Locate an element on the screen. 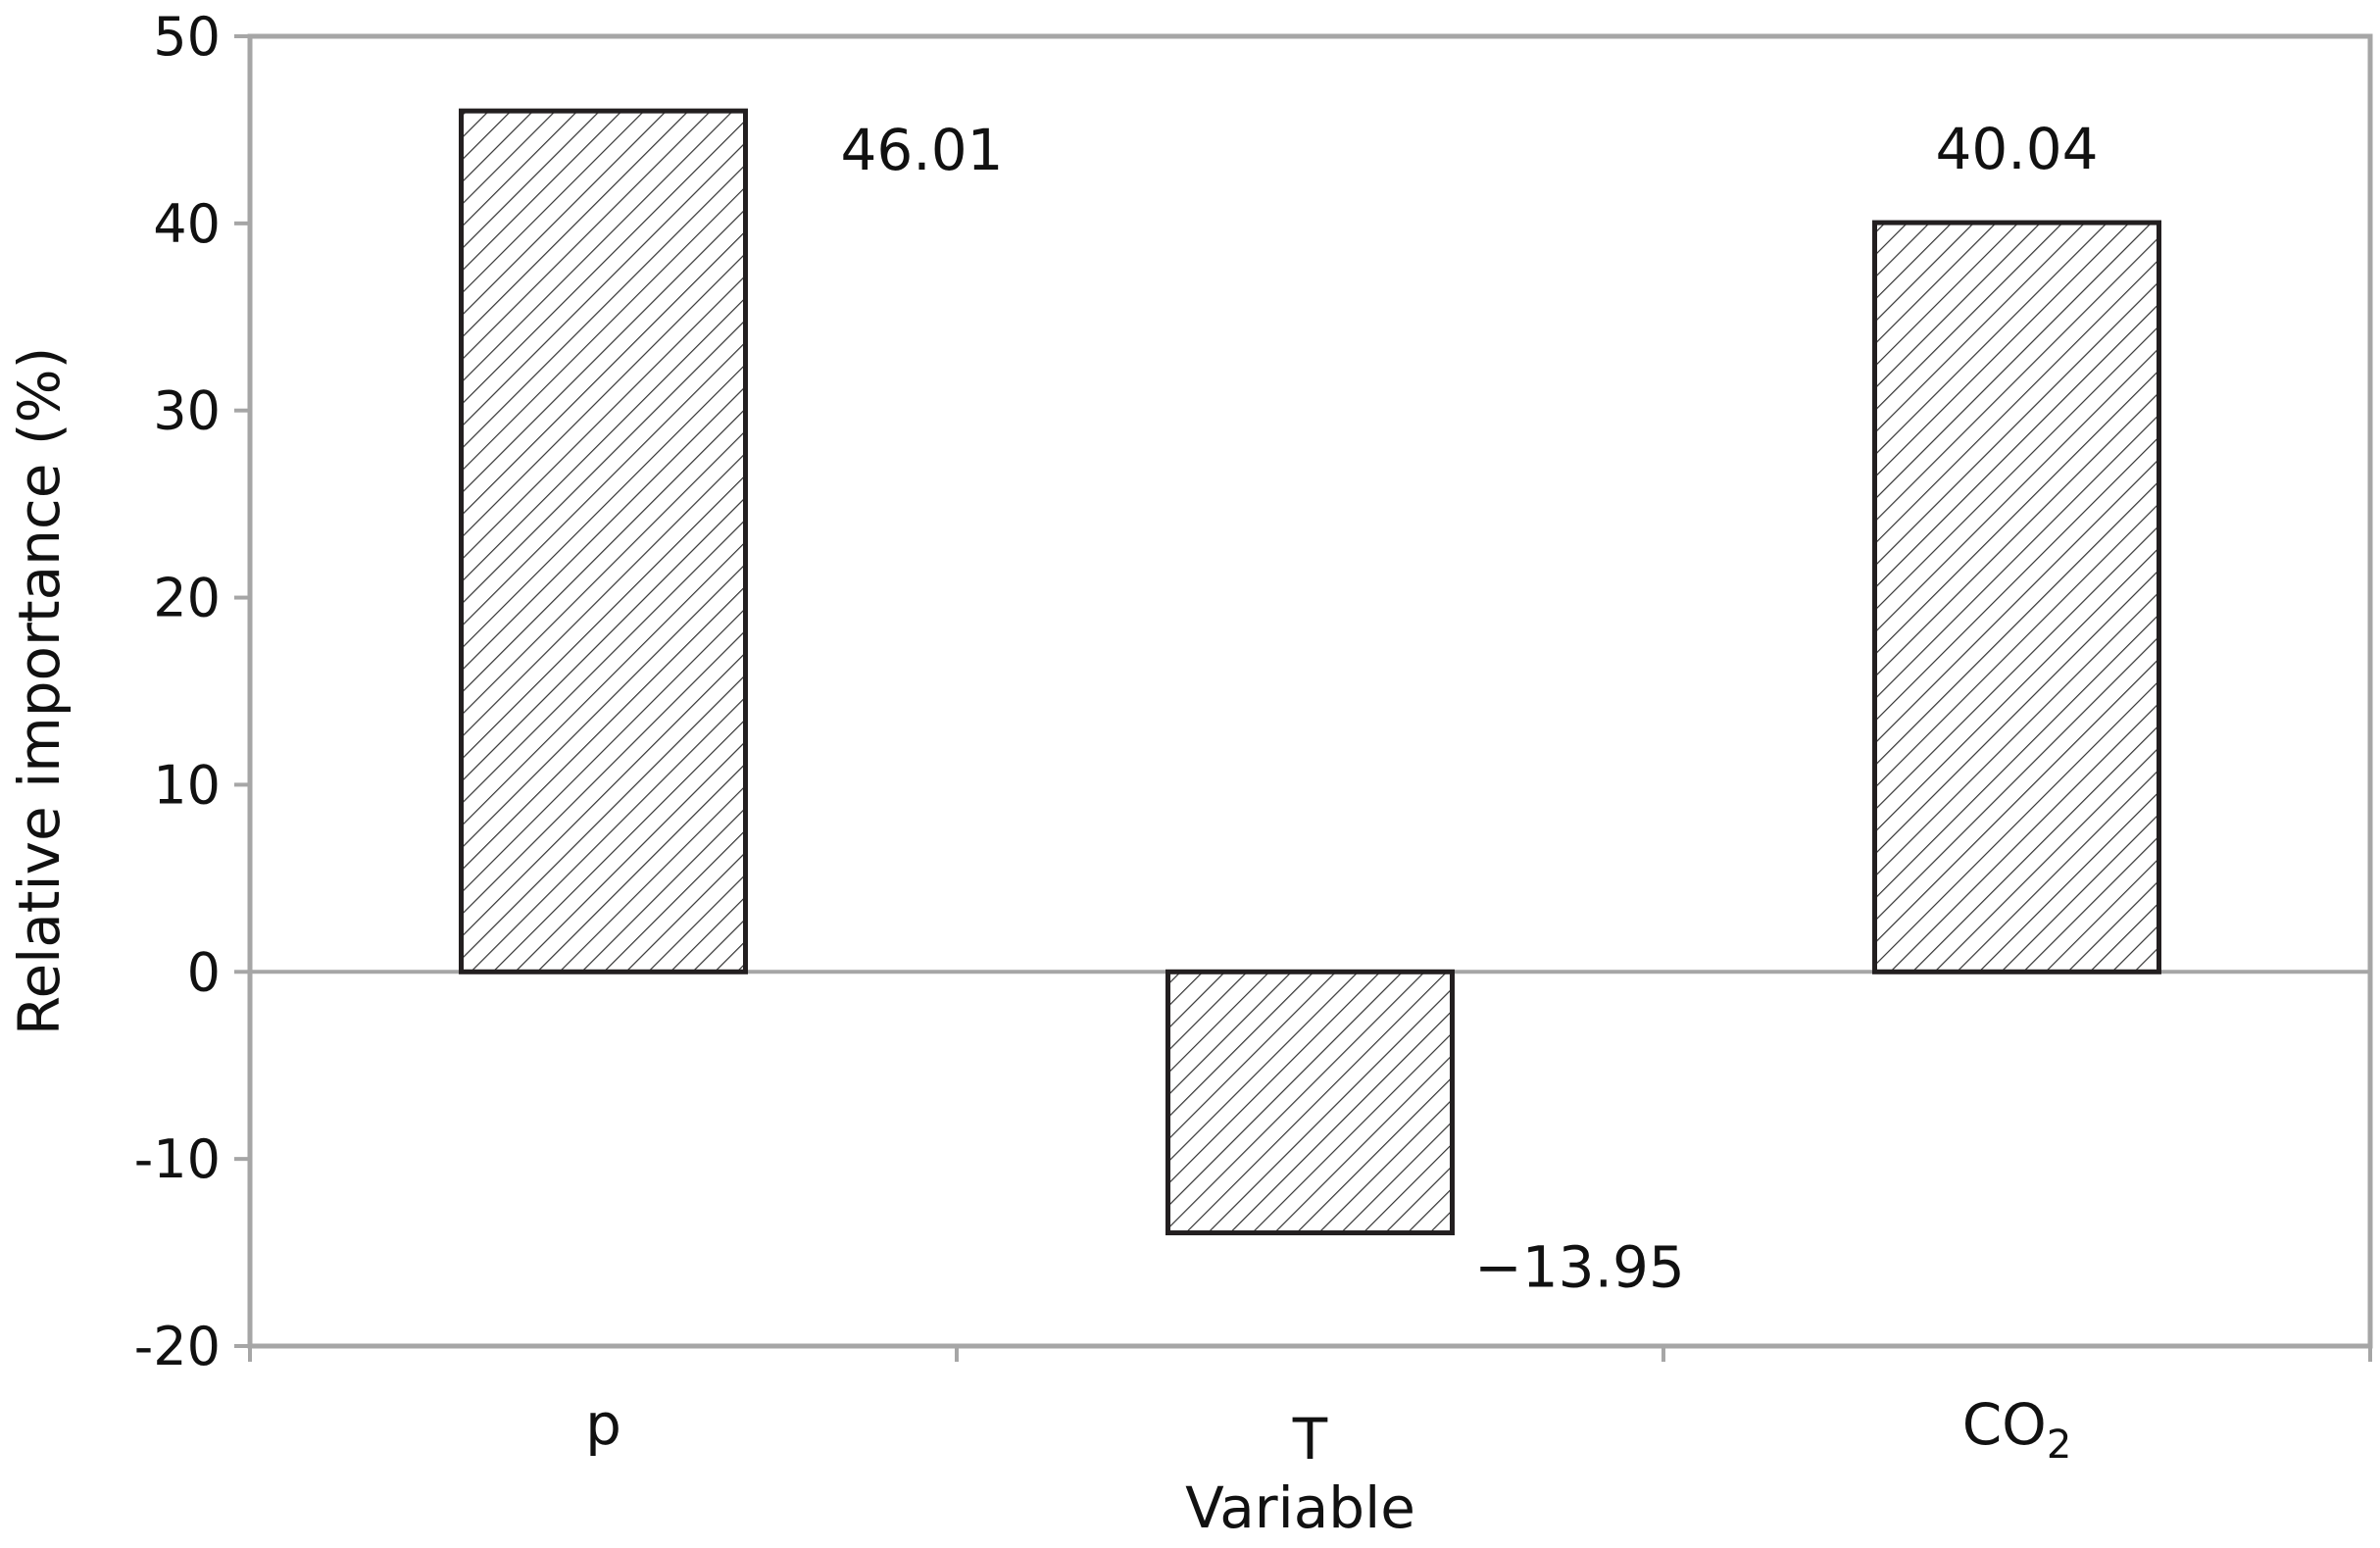  y-axis-title: Relative importance (%) is located at coordinates (39, 692).